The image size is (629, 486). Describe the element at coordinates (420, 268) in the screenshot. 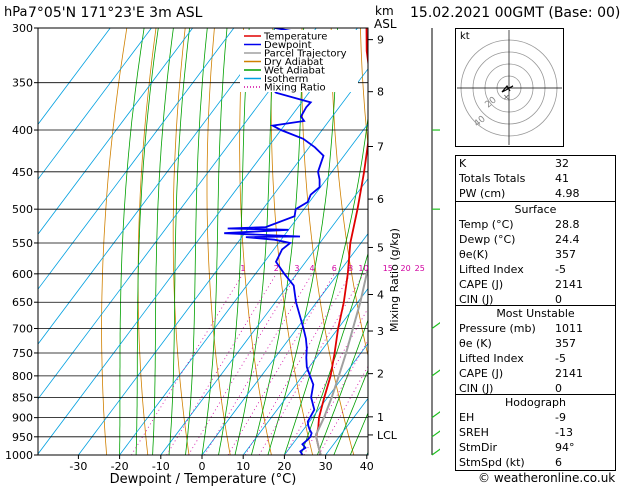

I see `mixing-ratio-value: 25` at that location.